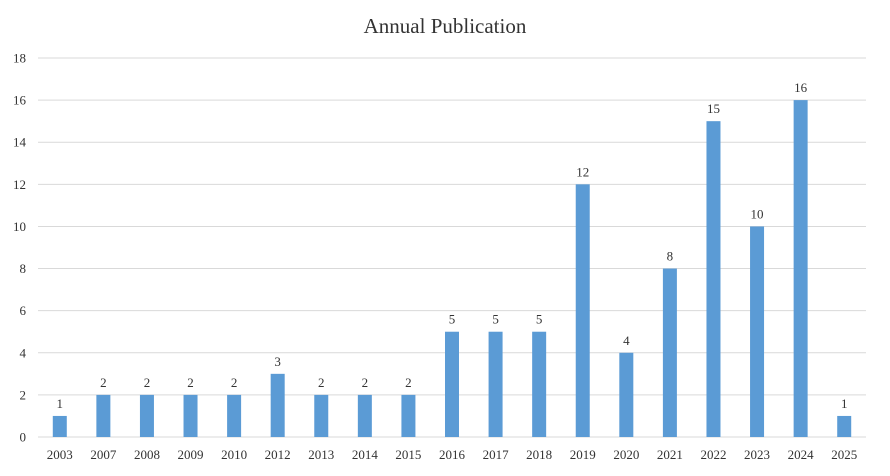 The width and height of the screenshot is (890, 476). What do you see at coordinates (321, 454) in the screenshot?
I see `x-tick-label: 2013` at bounding box center [321, 454].